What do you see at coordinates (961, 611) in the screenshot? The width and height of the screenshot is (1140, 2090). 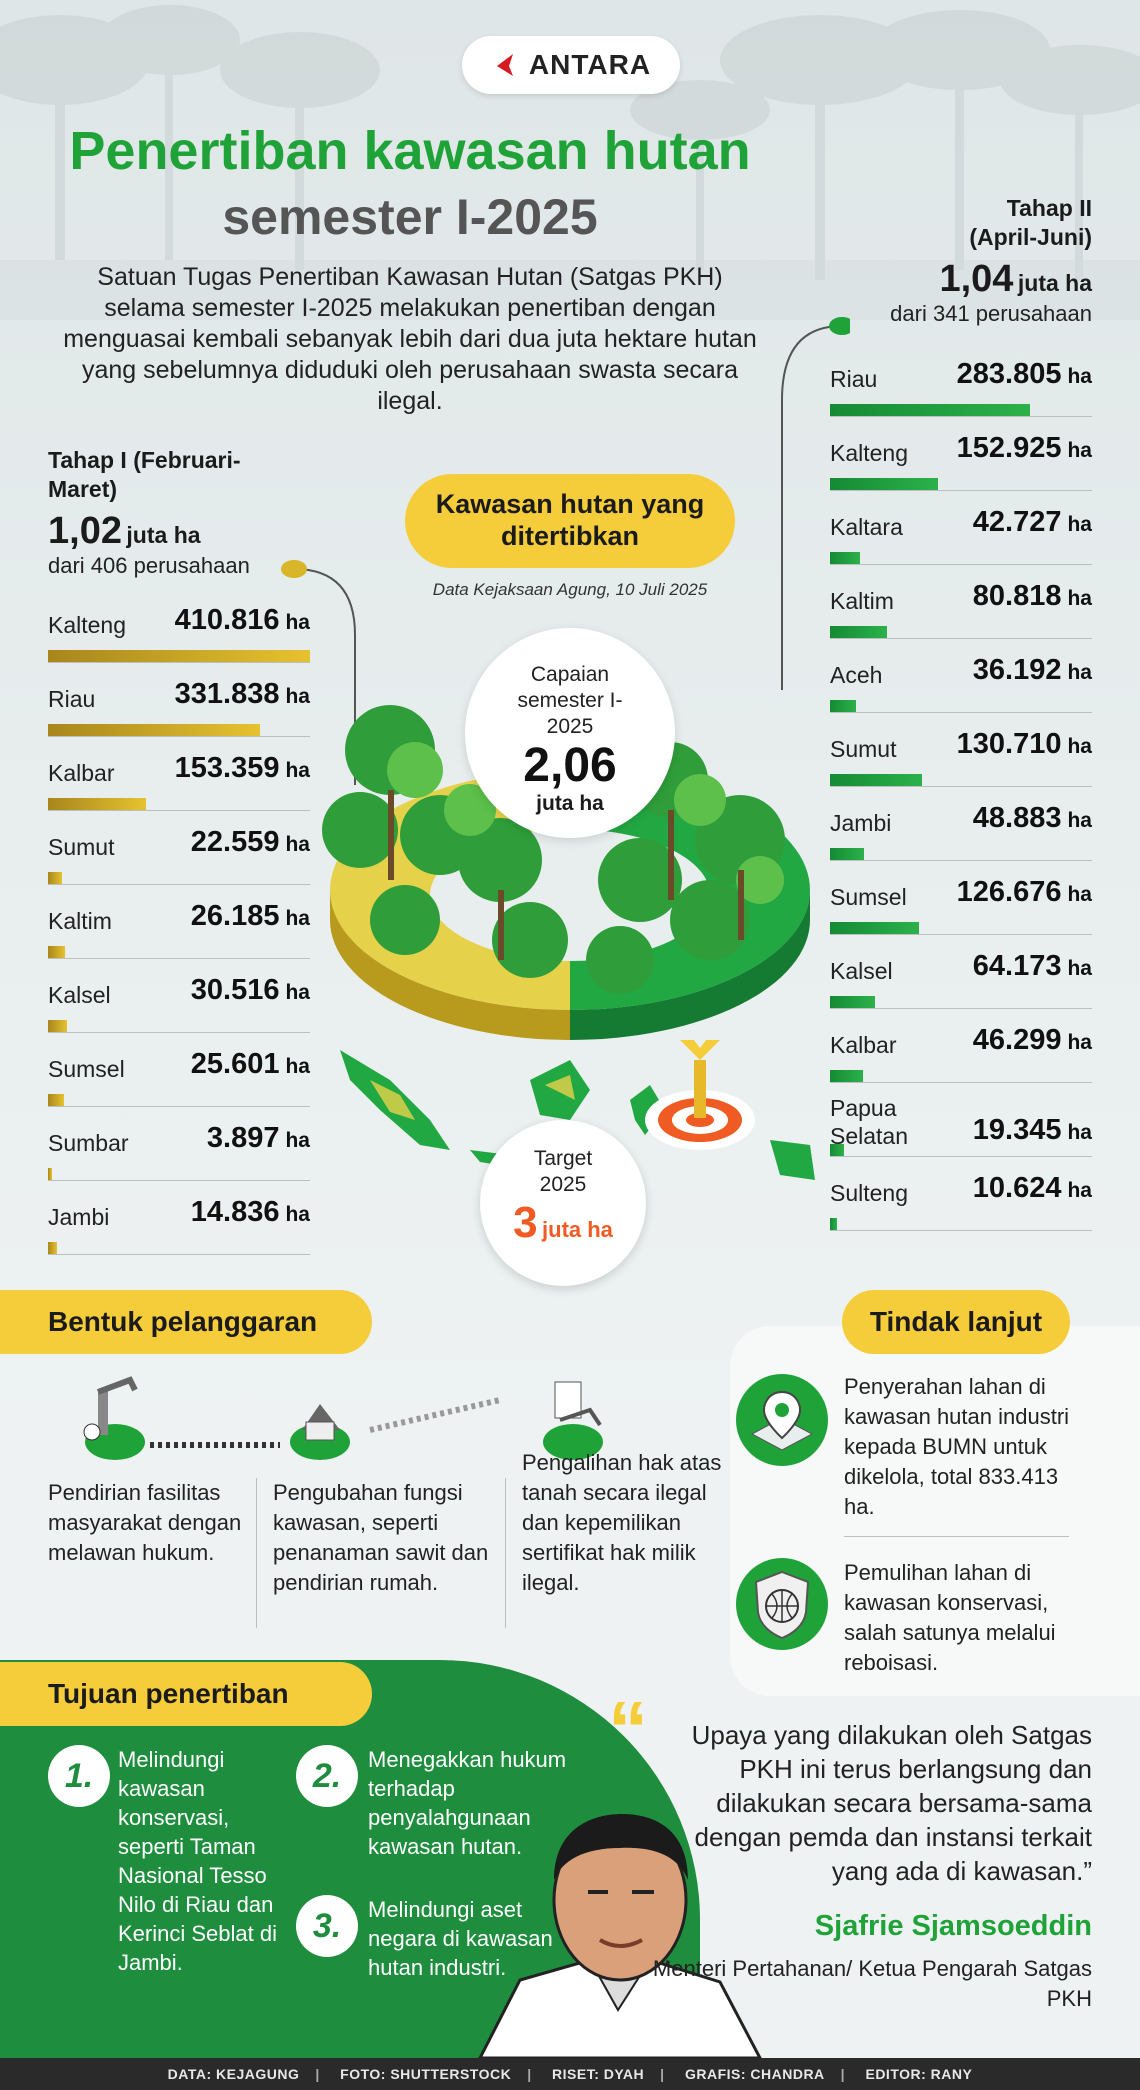 I see `phase2-row: Kaltim 80.818 ha` at bounding box center [961, 611].